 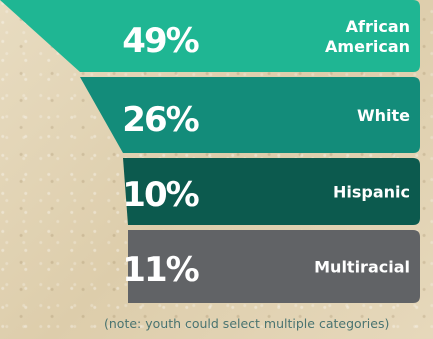 I want to click on value-label-african-american: 49%, so click(x=160, y=41).